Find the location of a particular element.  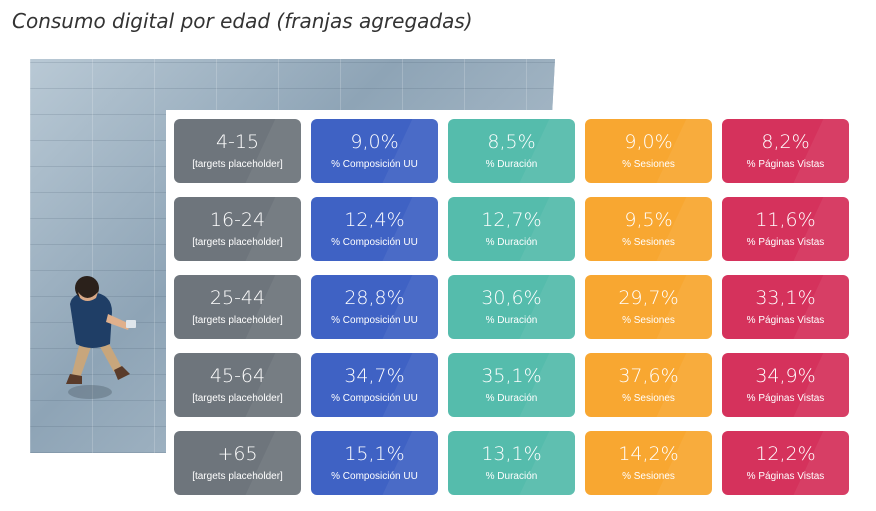

composicion-value: 28,8% is located at coordinates (374, 298).